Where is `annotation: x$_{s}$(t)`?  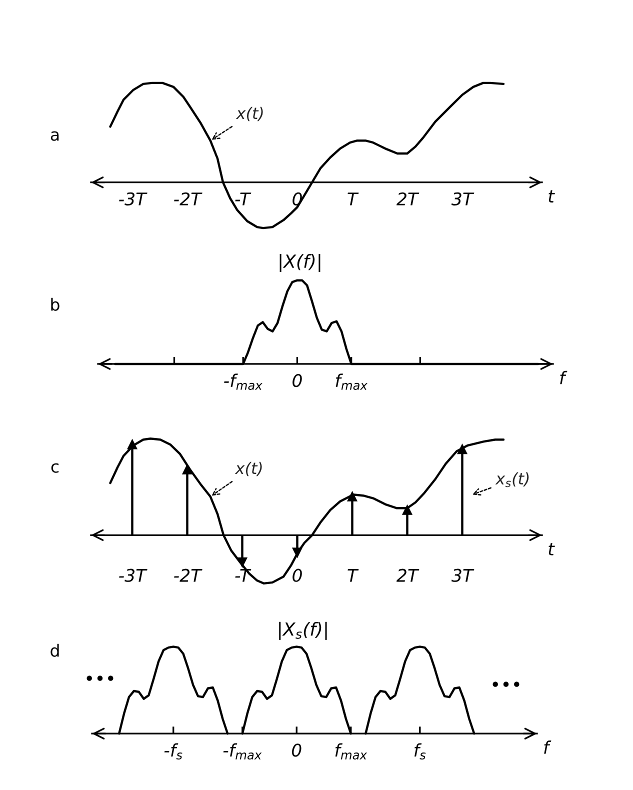 annotation: x$_{s}$(t) is located at coordinates (512, 480).